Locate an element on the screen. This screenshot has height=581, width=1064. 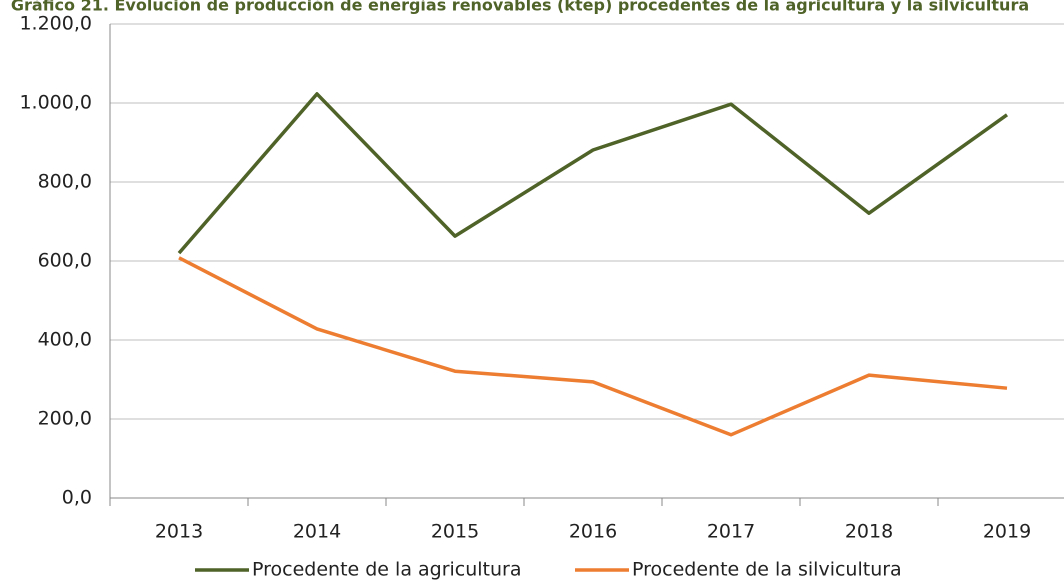
y-tick-label: 800,0 is located at coordinates (65, 182).